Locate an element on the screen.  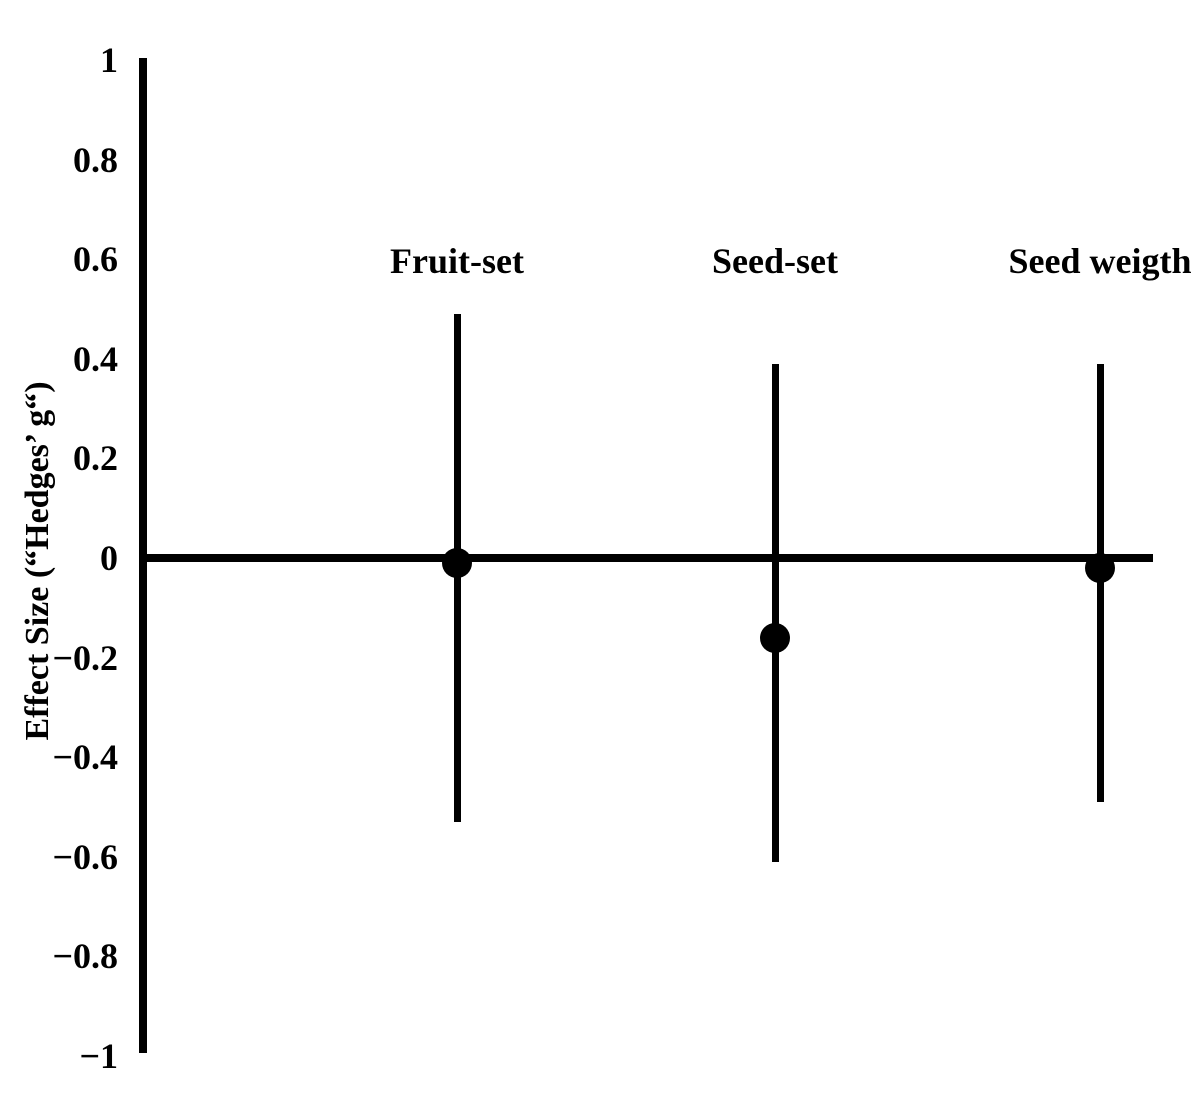
category-label: Seed weigth is located at coordinates (1100, 261).